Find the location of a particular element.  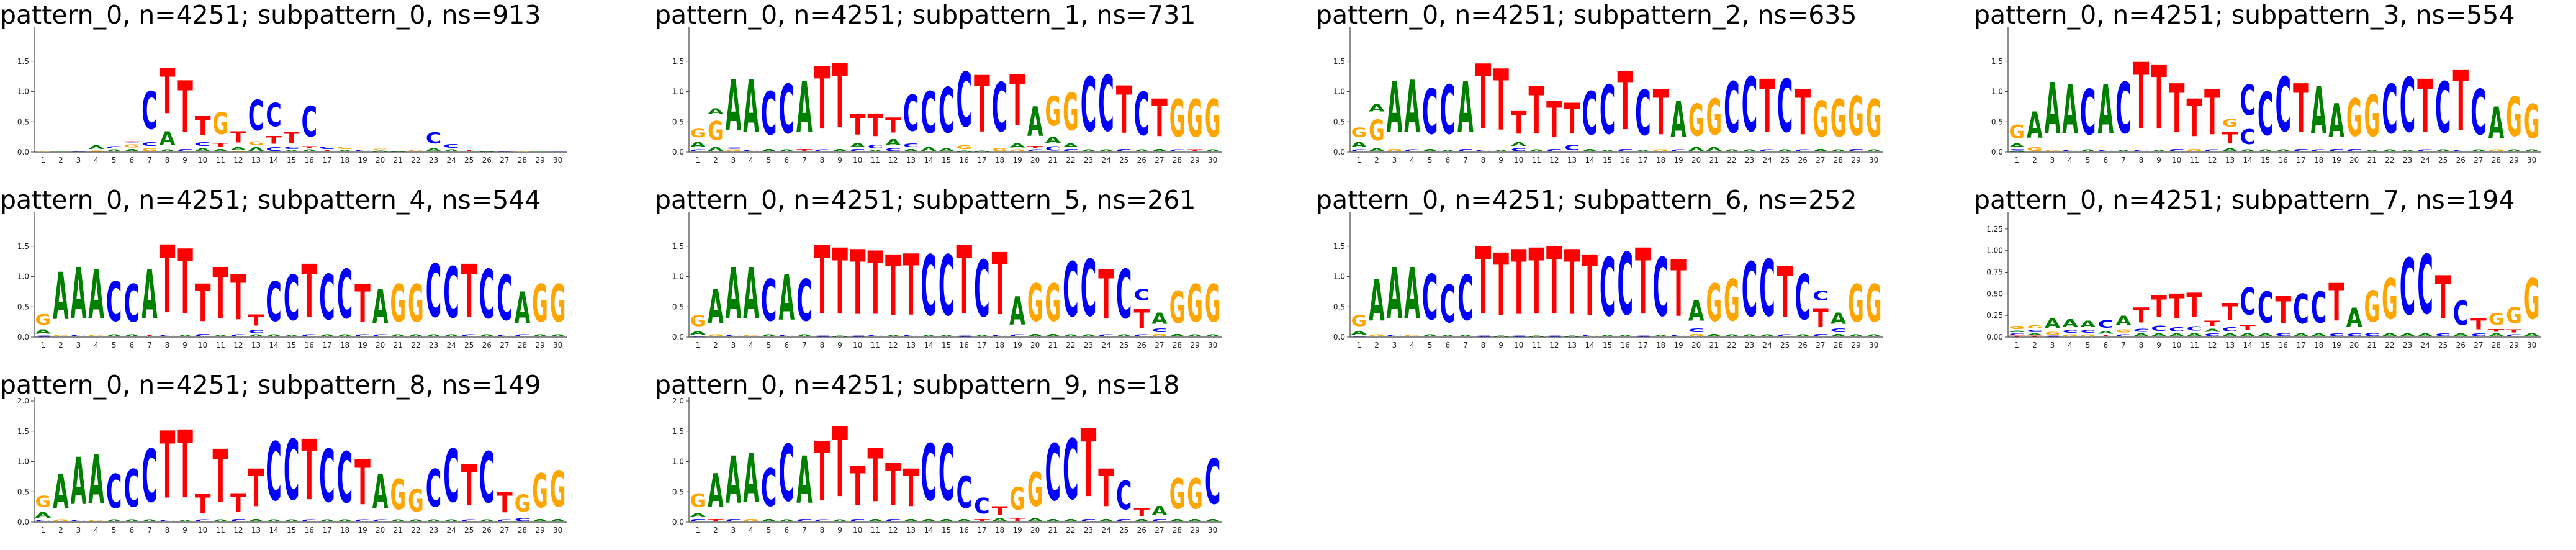

x-tick-label: 11 is located at coordinates (2194, 345).